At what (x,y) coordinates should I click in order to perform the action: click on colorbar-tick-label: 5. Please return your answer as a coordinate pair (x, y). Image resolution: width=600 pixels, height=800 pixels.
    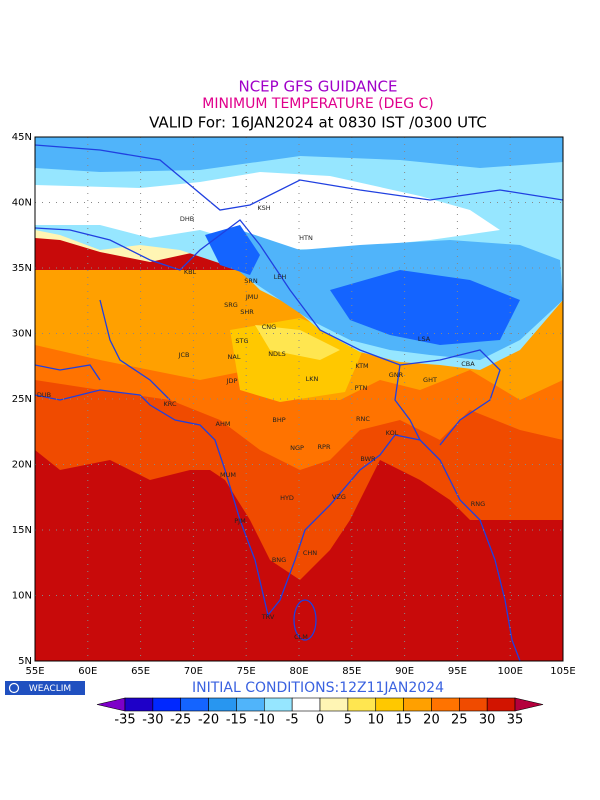
    Looking at the image, I should click on (348, 720).